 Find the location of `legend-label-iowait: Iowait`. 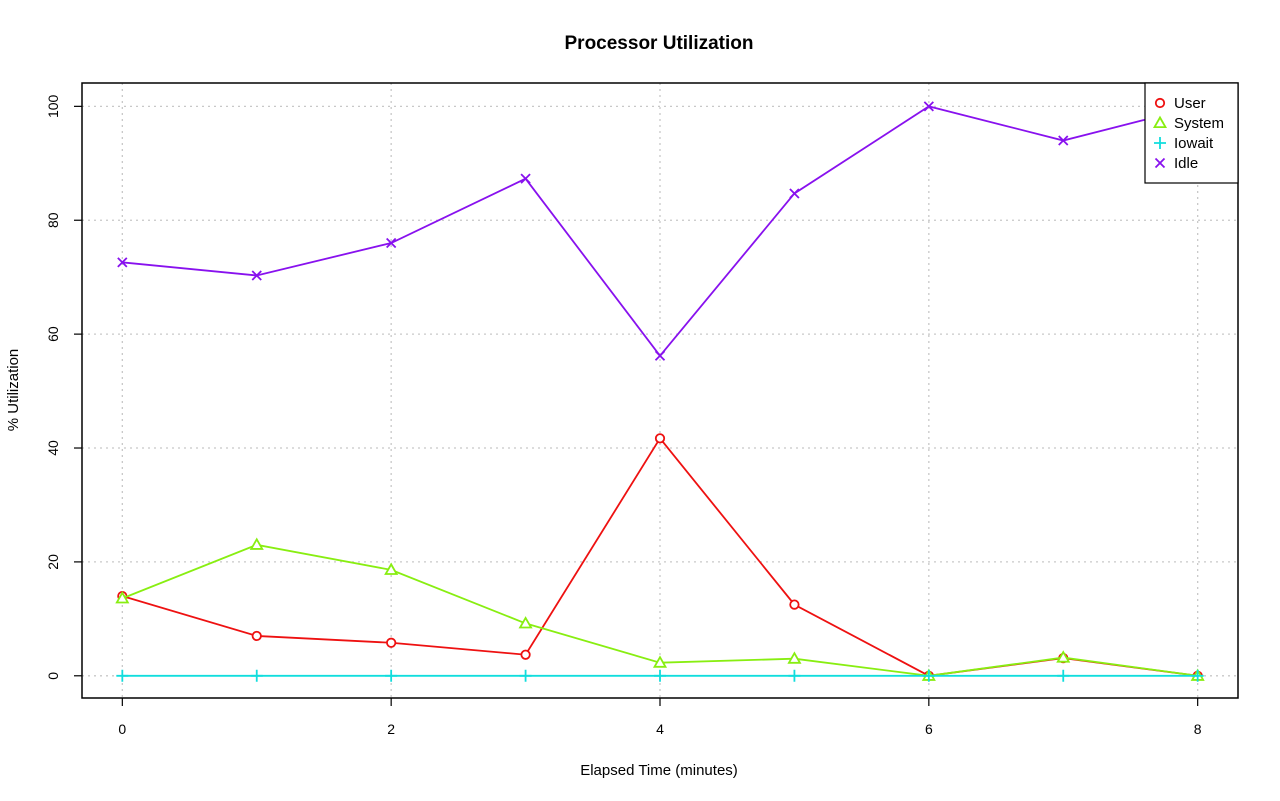

legend-label-iowait: Iowait is located at coordinates (1194, 143).